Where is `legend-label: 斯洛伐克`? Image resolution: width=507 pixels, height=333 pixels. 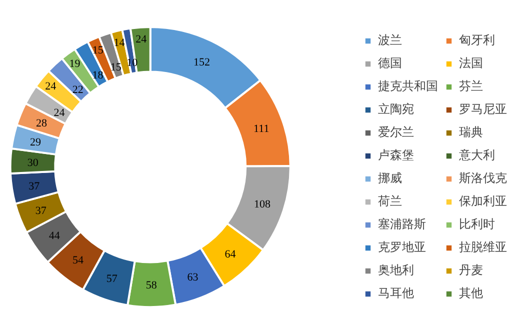 legend-label: 斯洛伐克 is located at coordinates (483, 178).